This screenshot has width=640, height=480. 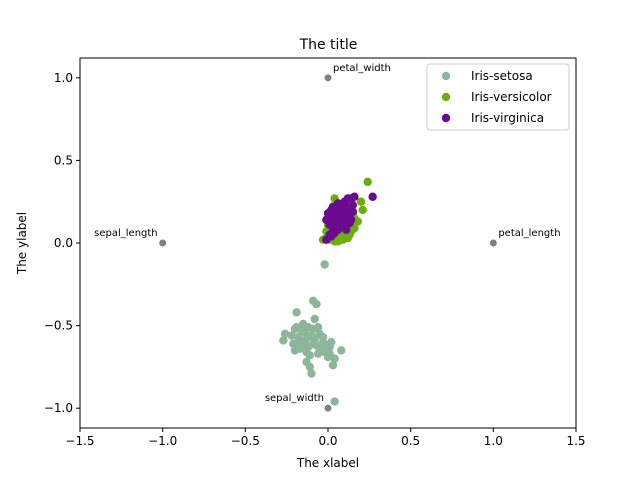 I want to click on y-tick-label: 0.0, so click(x=63, y=243).